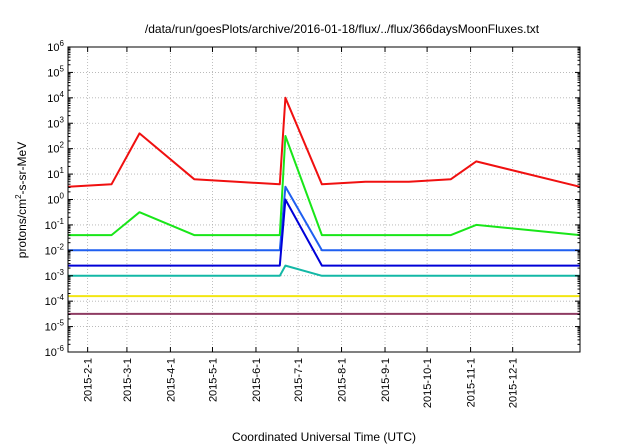 The width and height of the screenshot is (640, 448). I want to click on y-tick-label-exp: -2, so click(61, 246).